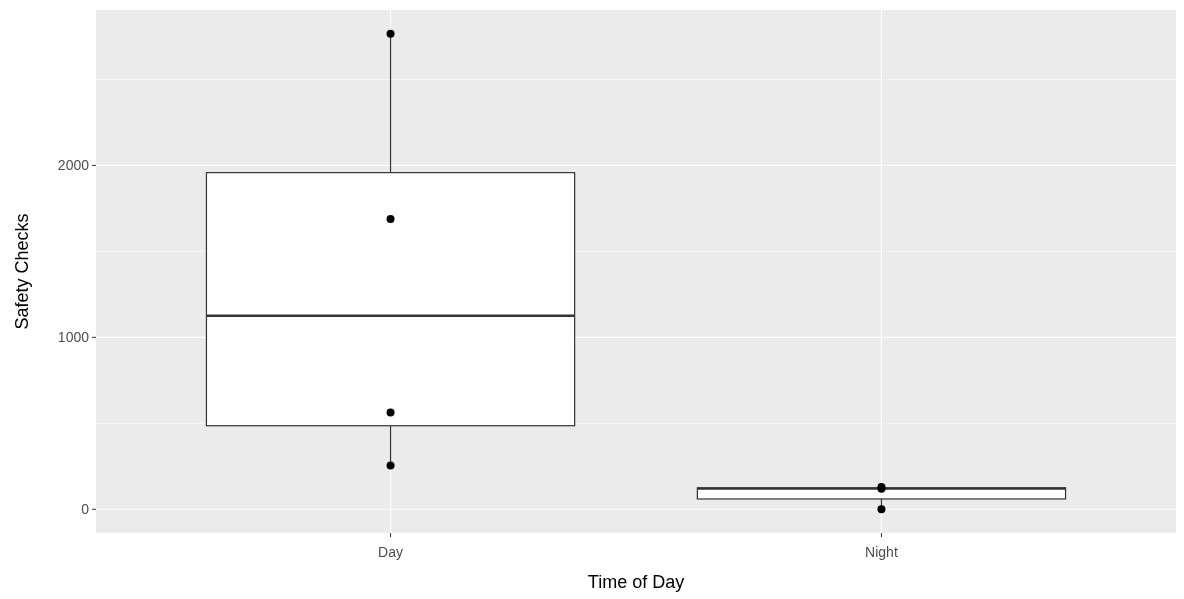 The height and width of the screenshot is (599, 1184). I want to click on x-axis-title: Time of Day, so click(636, 582).